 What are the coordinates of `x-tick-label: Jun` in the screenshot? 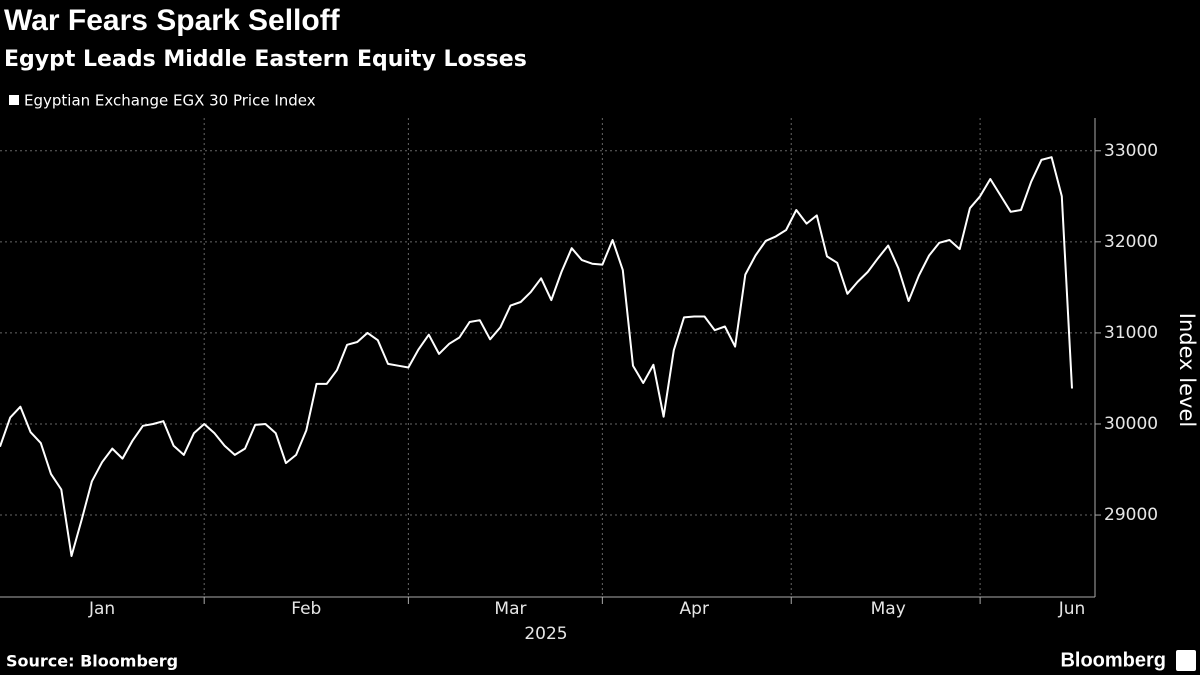 It's located at (1072, 609).